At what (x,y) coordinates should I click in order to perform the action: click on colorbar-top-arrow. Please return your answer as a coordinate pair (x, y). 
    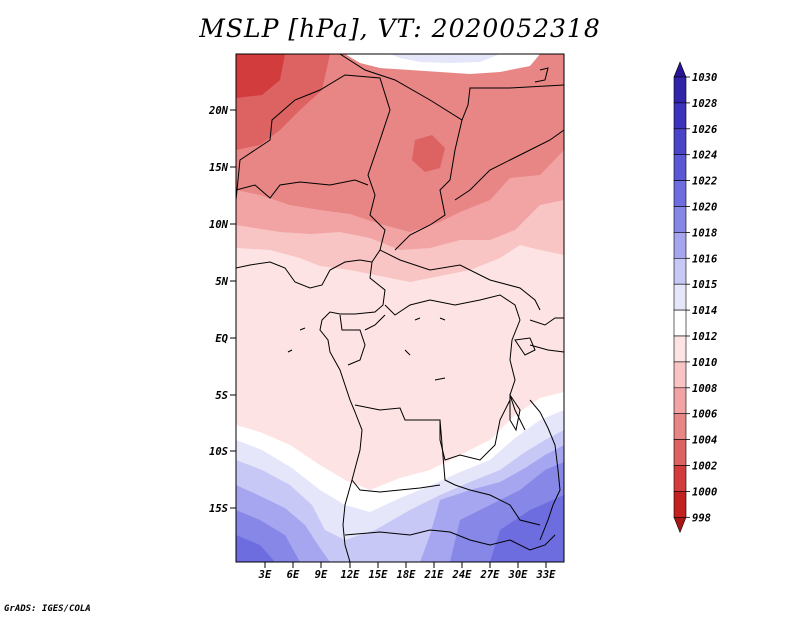
    Looking at the image, I should click on (680, 69).